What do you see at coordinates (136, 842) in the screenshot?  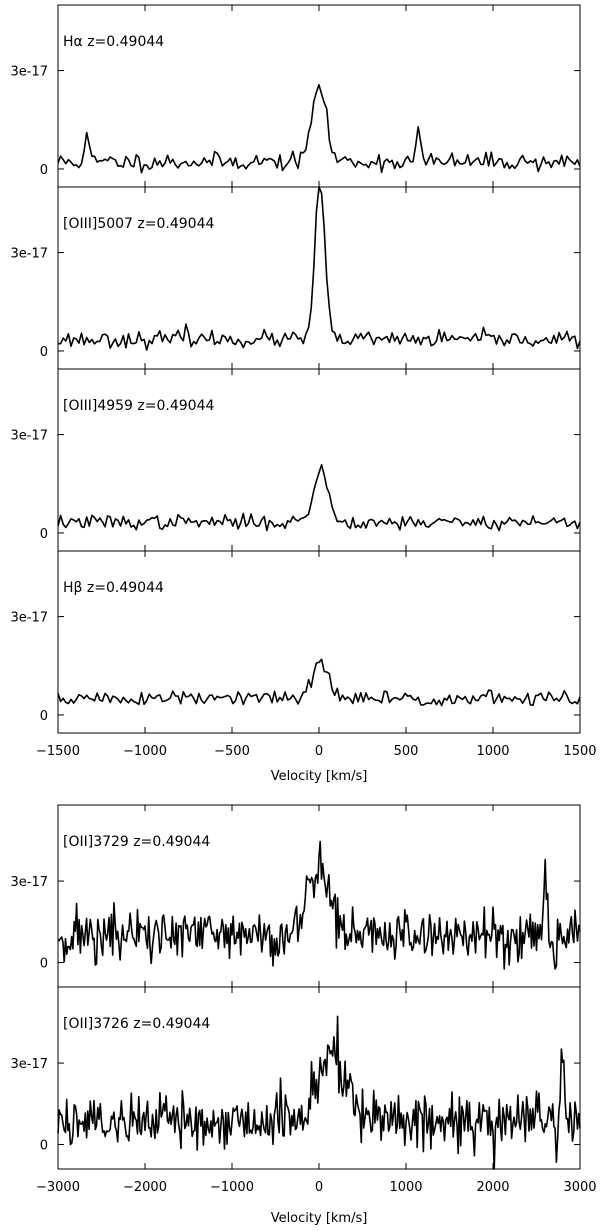 I see `panel-label: [OII]3729 z=0.49044` at bounding box center [136, 842].